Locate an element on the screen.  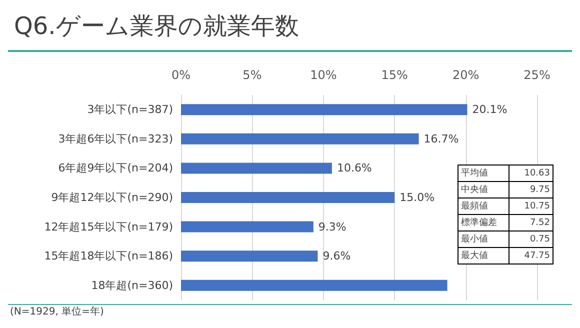
annotation: 7.52 is located at coordinates (540, 223).